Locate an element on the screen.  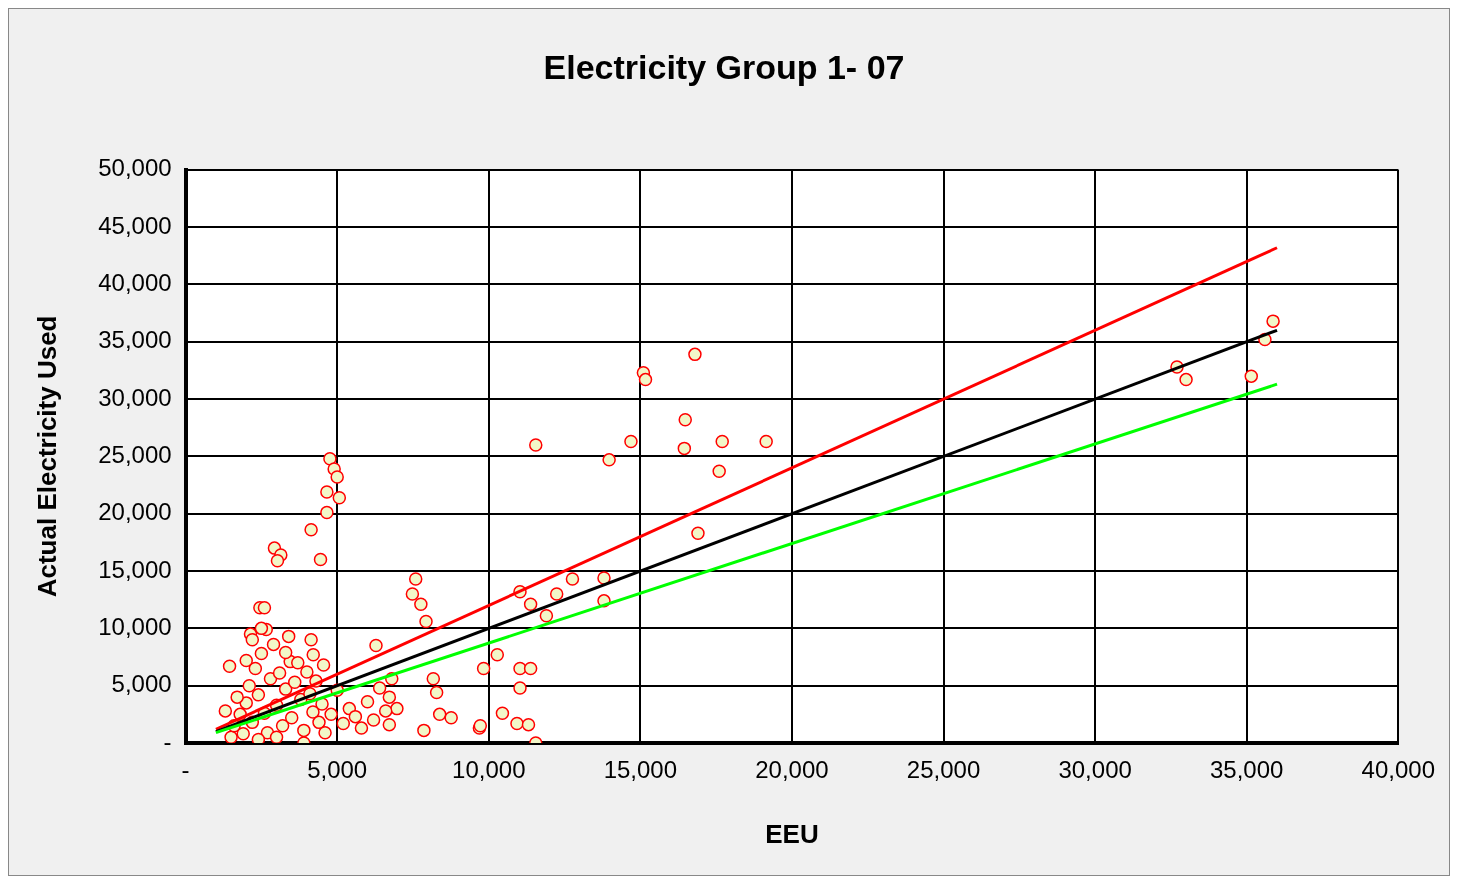
y-tick-label: 50,000 is located at coordinates (135, 168).